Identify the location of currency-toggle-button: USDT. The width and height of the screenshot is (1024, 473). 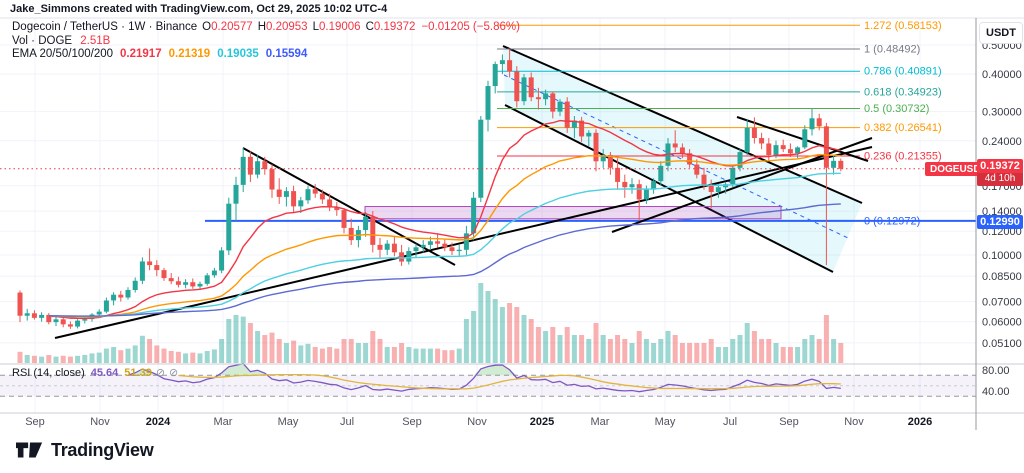
(1001, 33).